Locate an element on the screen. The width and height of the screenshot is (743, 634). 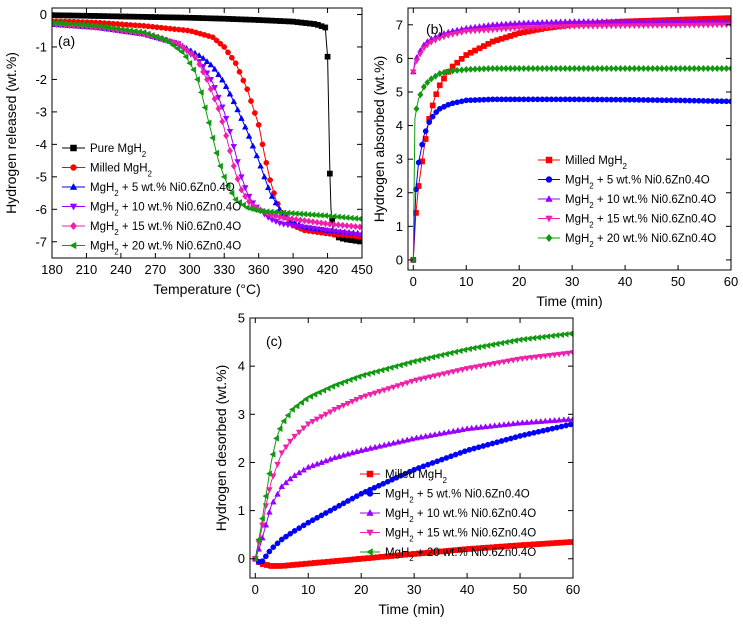
y-tick-label: -2 is located at coordinates (41, 79).